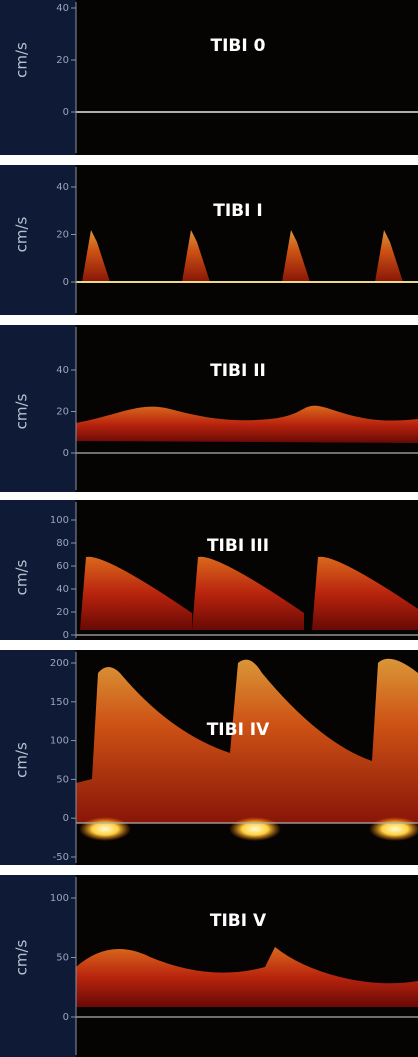 Image resolution: width=418 pixels, height=1057 pixels. Describe the element at coordinates (238, 46) in the screenshot. I see `panel-title: TIBI 0` at that location.